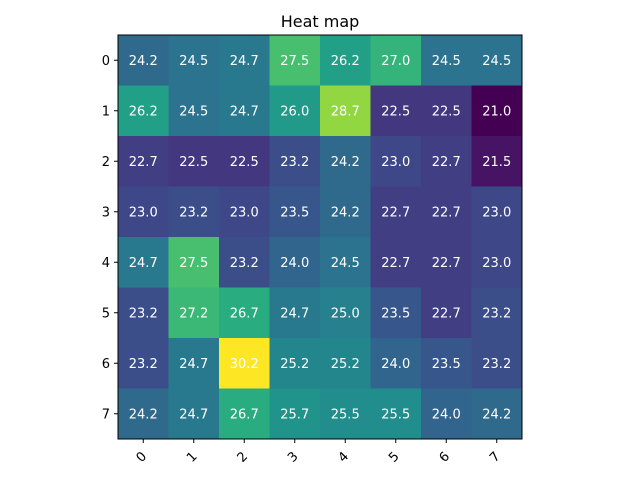  What do you see at coordinates (106, 263) in the screenshot?
I see `y-tick-label: 4` at bounding box center [106, 263].